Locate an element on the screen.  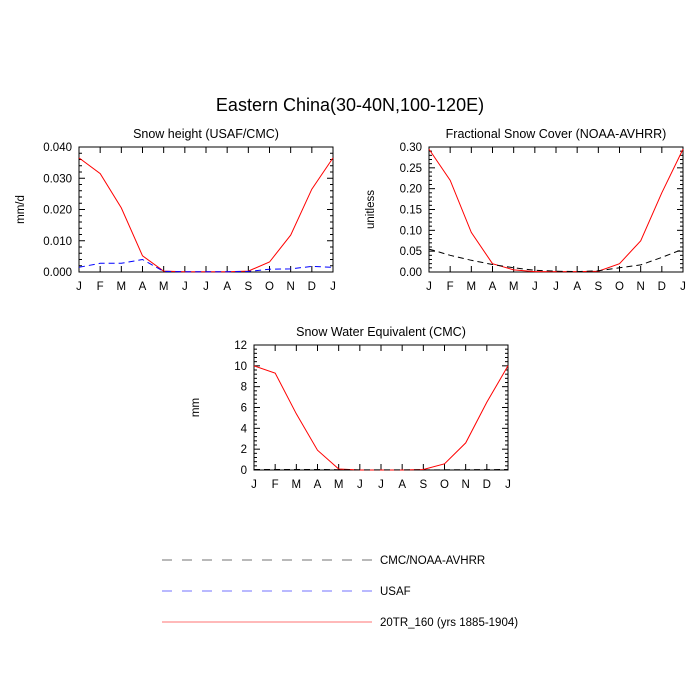
panel-title: Fractional Snow Cover (NOAA-AVHRR) is located at coordinates (556, 134).